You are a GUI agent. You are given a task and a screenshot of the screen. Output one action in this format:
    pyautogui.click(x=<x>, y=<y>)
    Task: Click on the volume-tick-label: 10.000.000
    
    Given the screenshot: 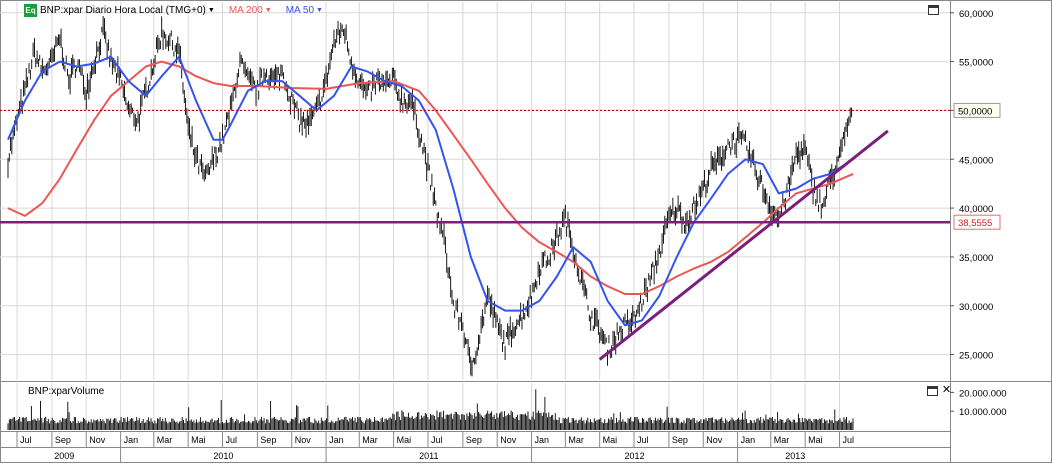 What is the action you would take?
    pyautogui.click(x=983, y=412)
    